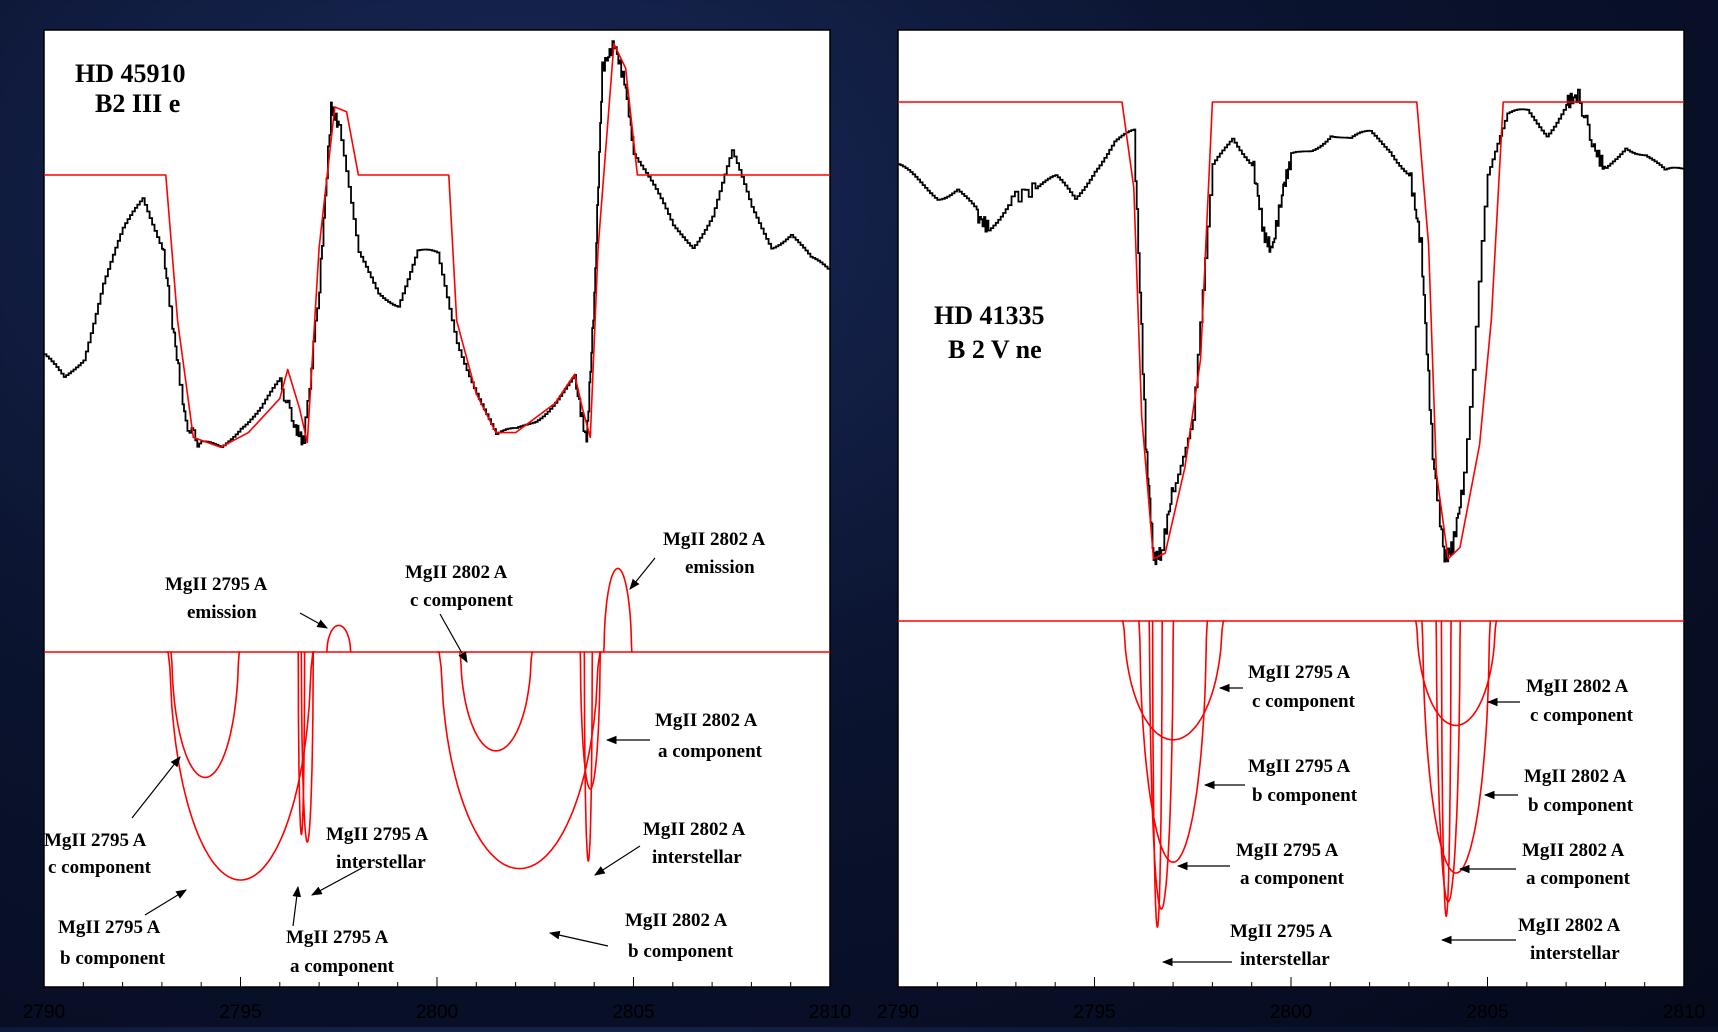 This screenshot has width=1718, height=1032. What do you see at coordinates (137, 103) in the screenshot?
I see `left-spectral-type: B2 III e` at bounding box center [137, 103].